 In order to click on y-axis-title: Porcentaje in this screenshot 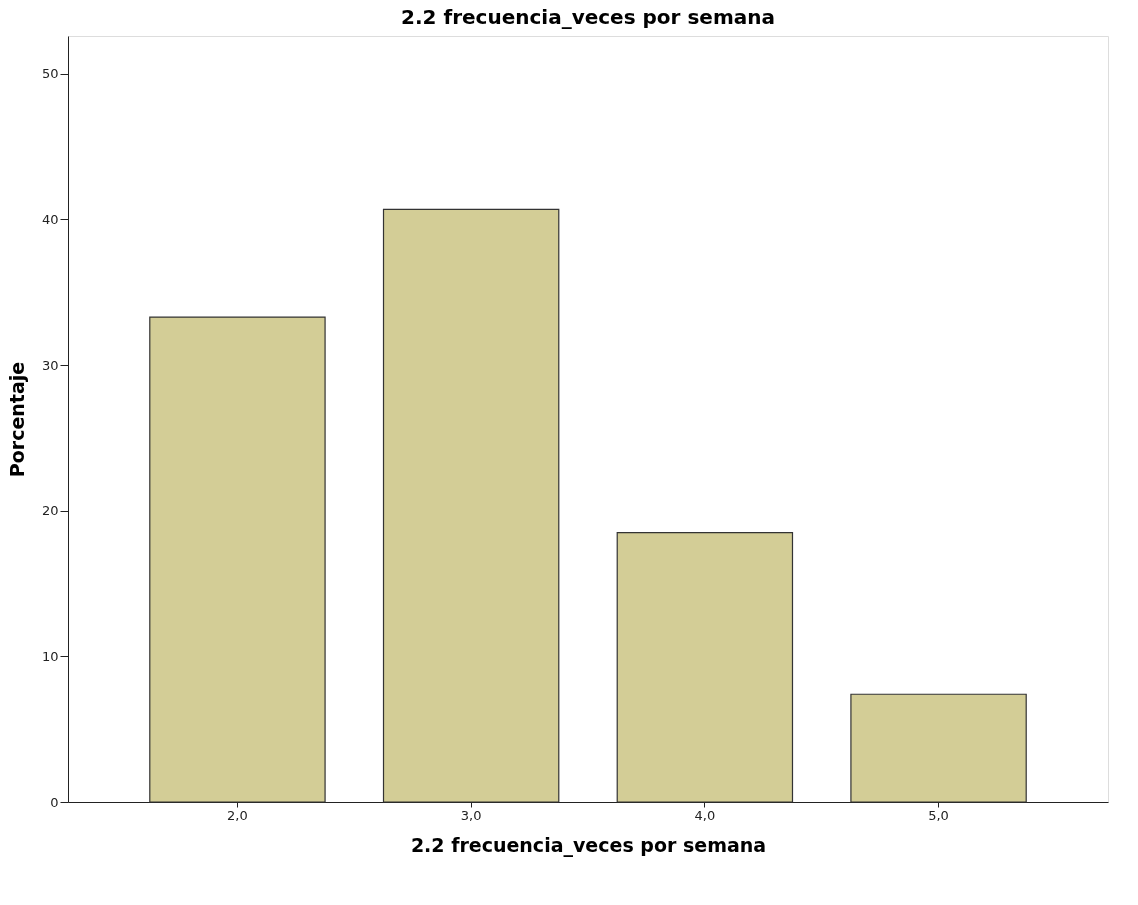, I will do `click(16, 419)`.